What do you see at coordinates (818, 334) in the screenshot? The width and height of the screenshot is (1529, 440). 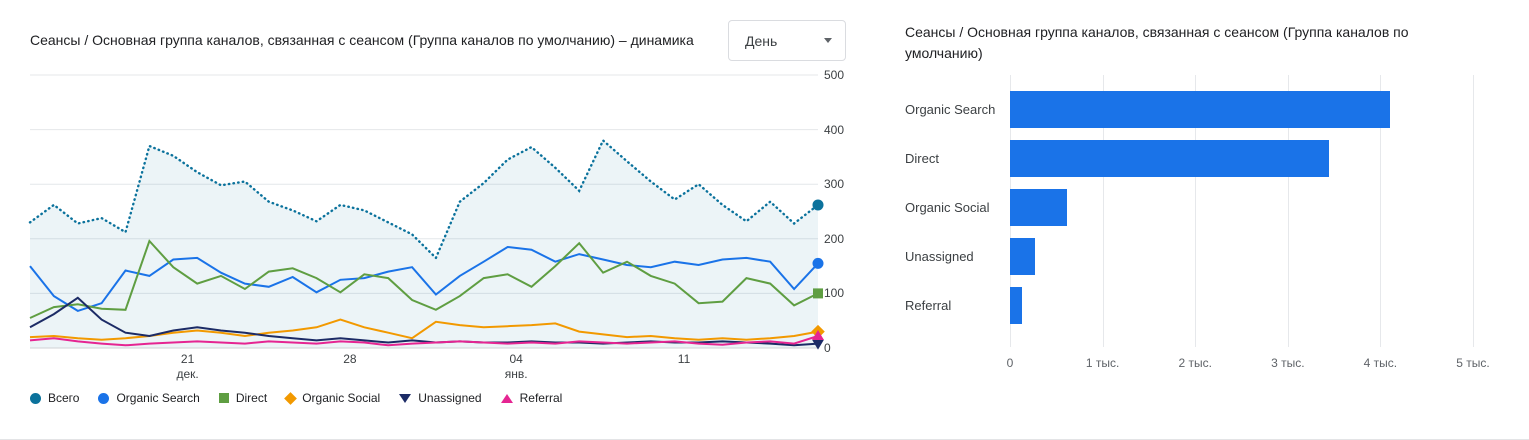 I see `series-endpoint-referral` at bounding box center [818, 334].